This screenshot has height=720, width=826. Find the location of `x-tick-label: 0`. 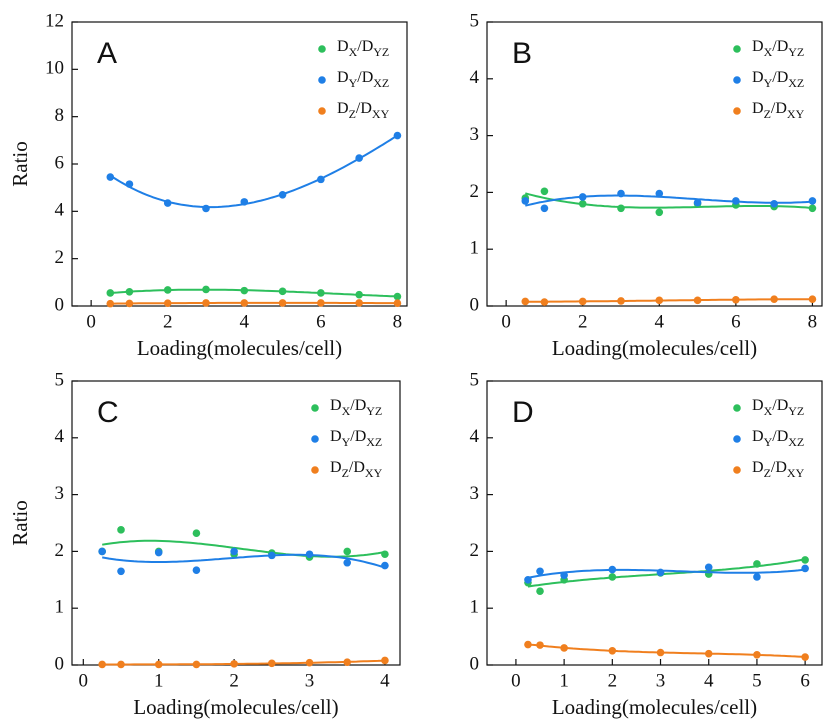

x-tick-label: 0 is located at coordinates (91, 321).